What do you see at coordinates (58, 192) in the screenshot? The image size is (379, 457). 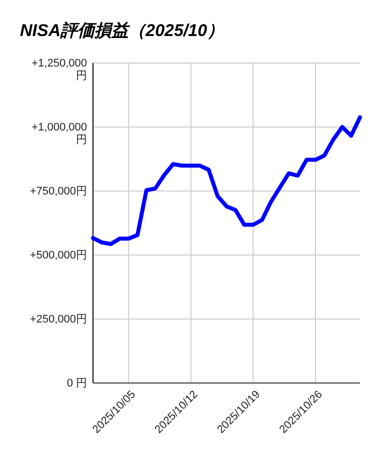 I see `y-tick-label: +750,000円` at bounding box center [58, 192].